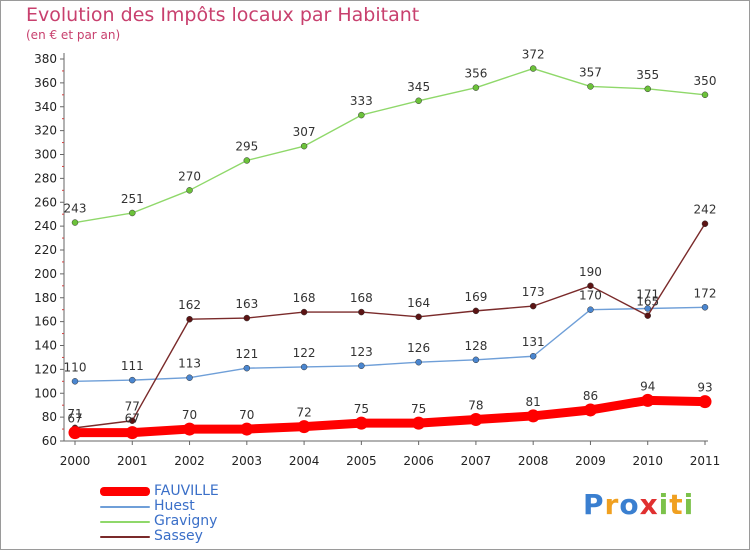 The height and width of the screenshot is (550, 750). What do you see at coordinates (75, 367) in the screenshot?
I see `data-label-huest: 110` at bounding box center [75, 367].